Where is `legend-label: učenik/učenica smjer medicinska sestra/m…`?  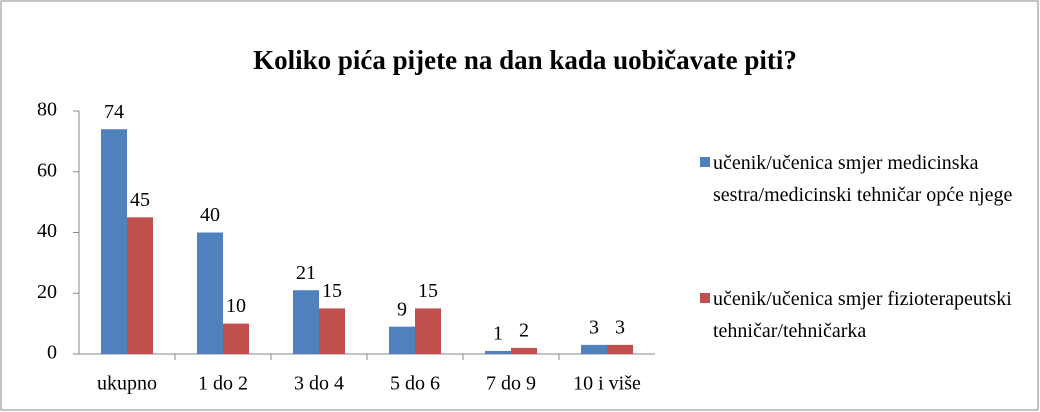 legend-label: učenik/učenica smjer medicinska sestra/m… is located at coordinates (863, 179).